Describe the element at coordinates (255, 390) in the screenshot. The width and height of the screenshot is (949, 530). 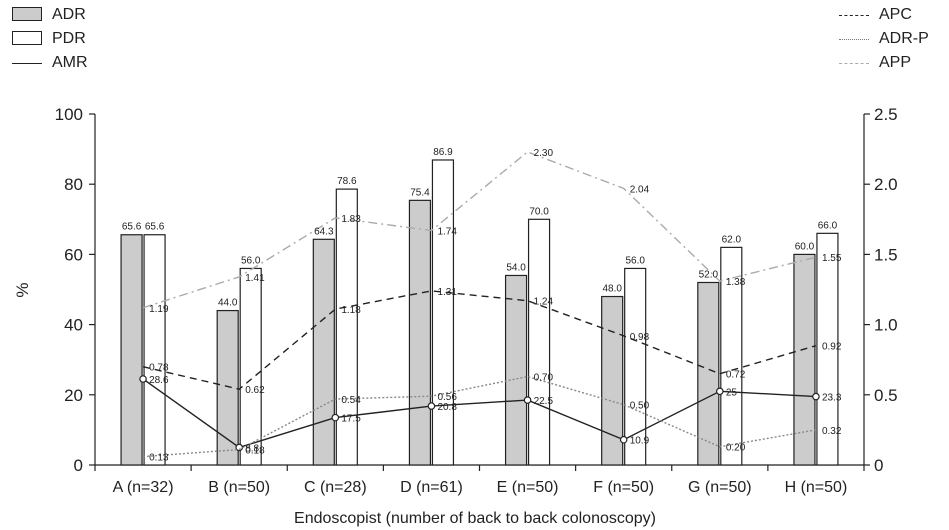
I see `line-label-apc: 0.62` at that location.